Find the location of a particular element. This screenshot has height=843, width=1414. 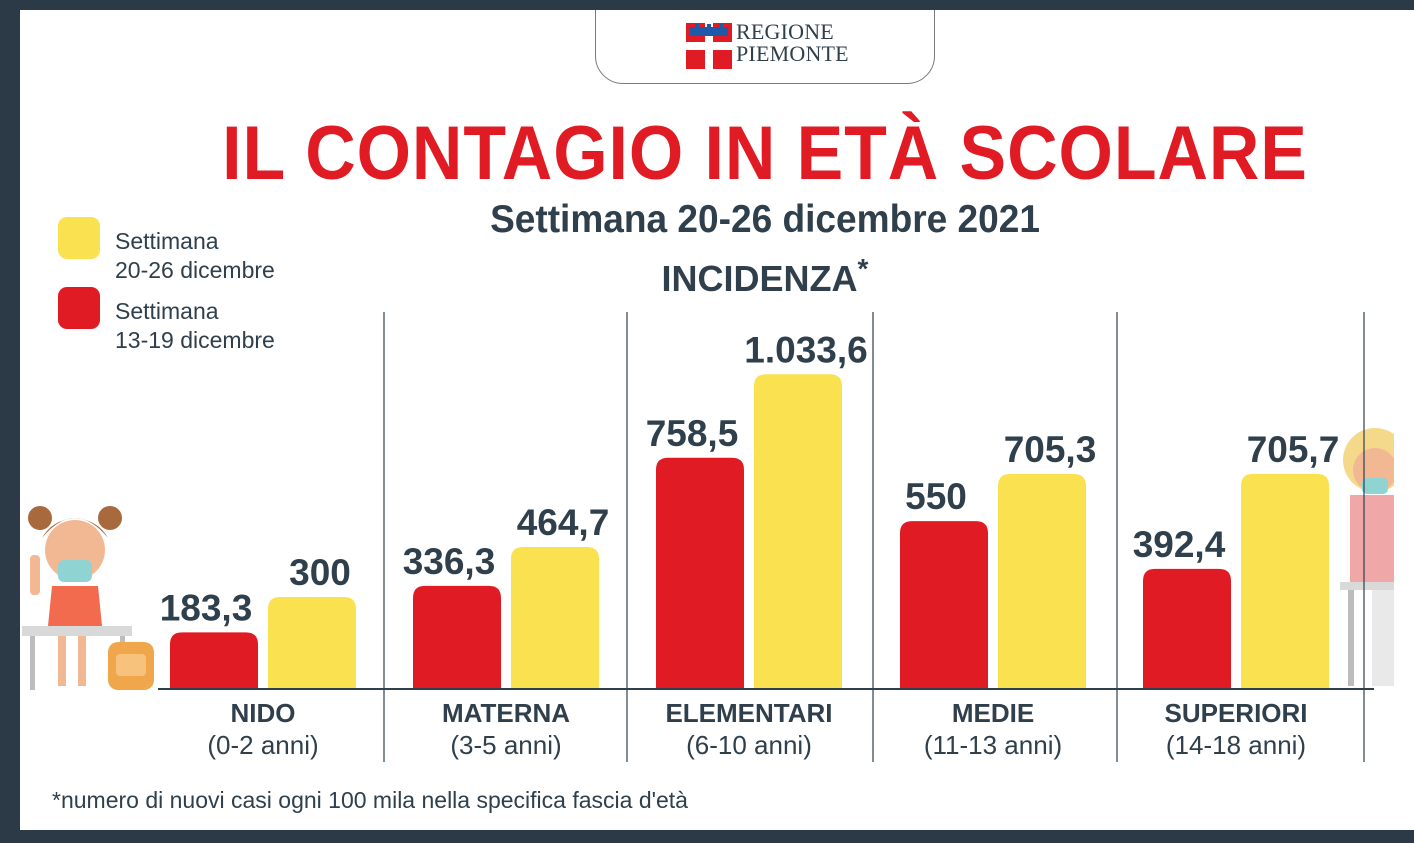

category-range-label: (0-2 anni) is located at coordinates (262, 745).